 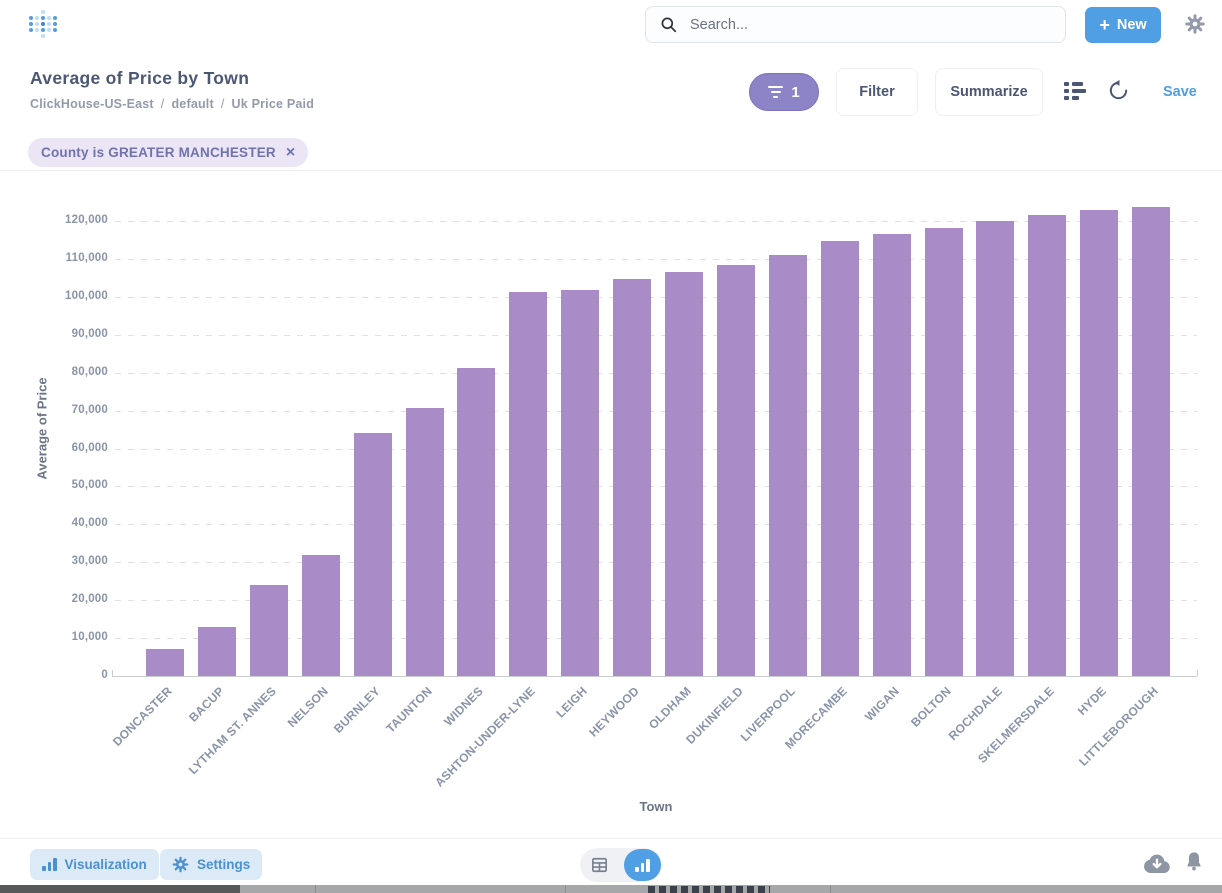 What do you see at coordinates (1197, 673) in the screenshot?
I see `axis-notch-right` at bounding box center [1197, 673].